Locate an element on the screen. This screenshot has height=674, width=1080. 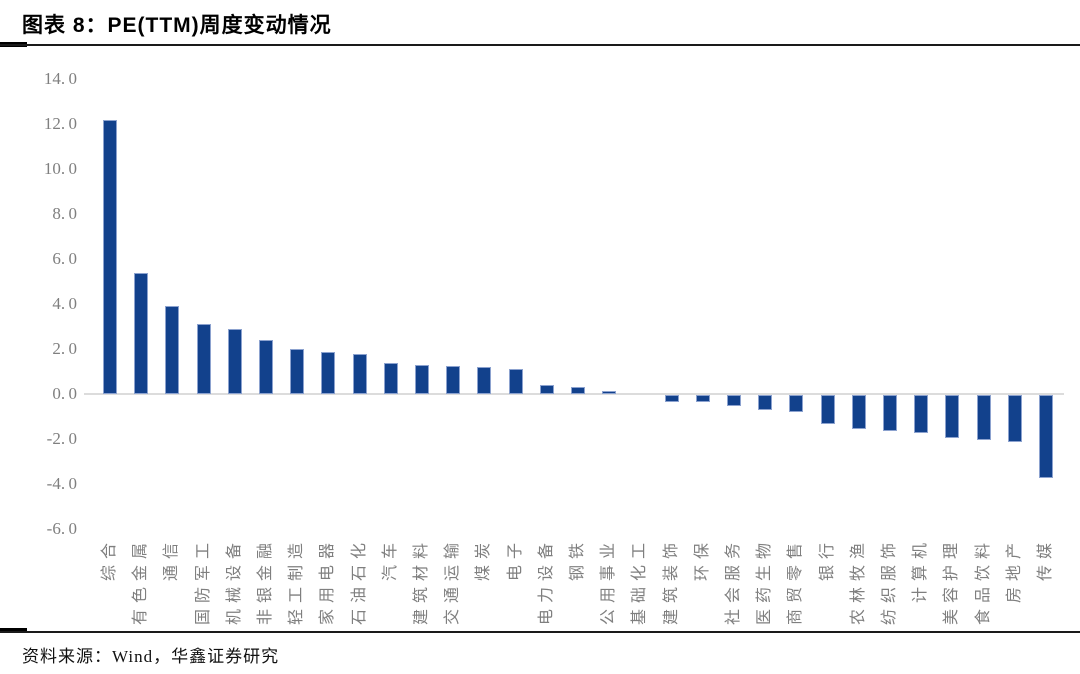
x-axis-label: 商贸零售 is located at coordinates (796, 581).